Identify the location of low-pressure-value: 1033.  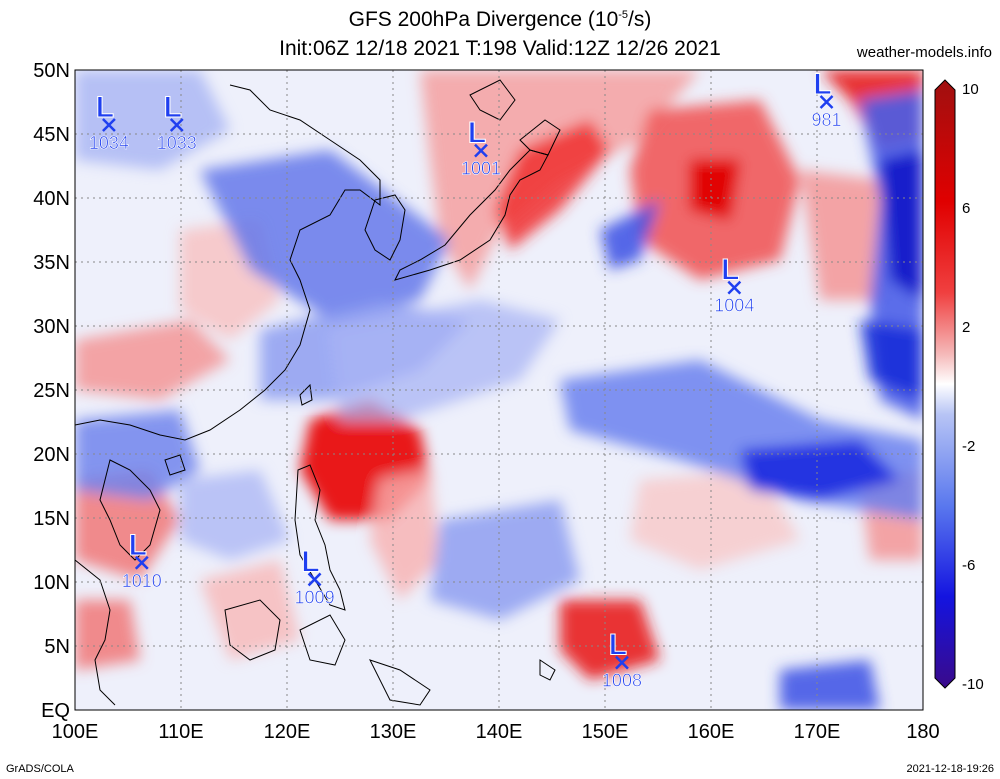
(177, 143).